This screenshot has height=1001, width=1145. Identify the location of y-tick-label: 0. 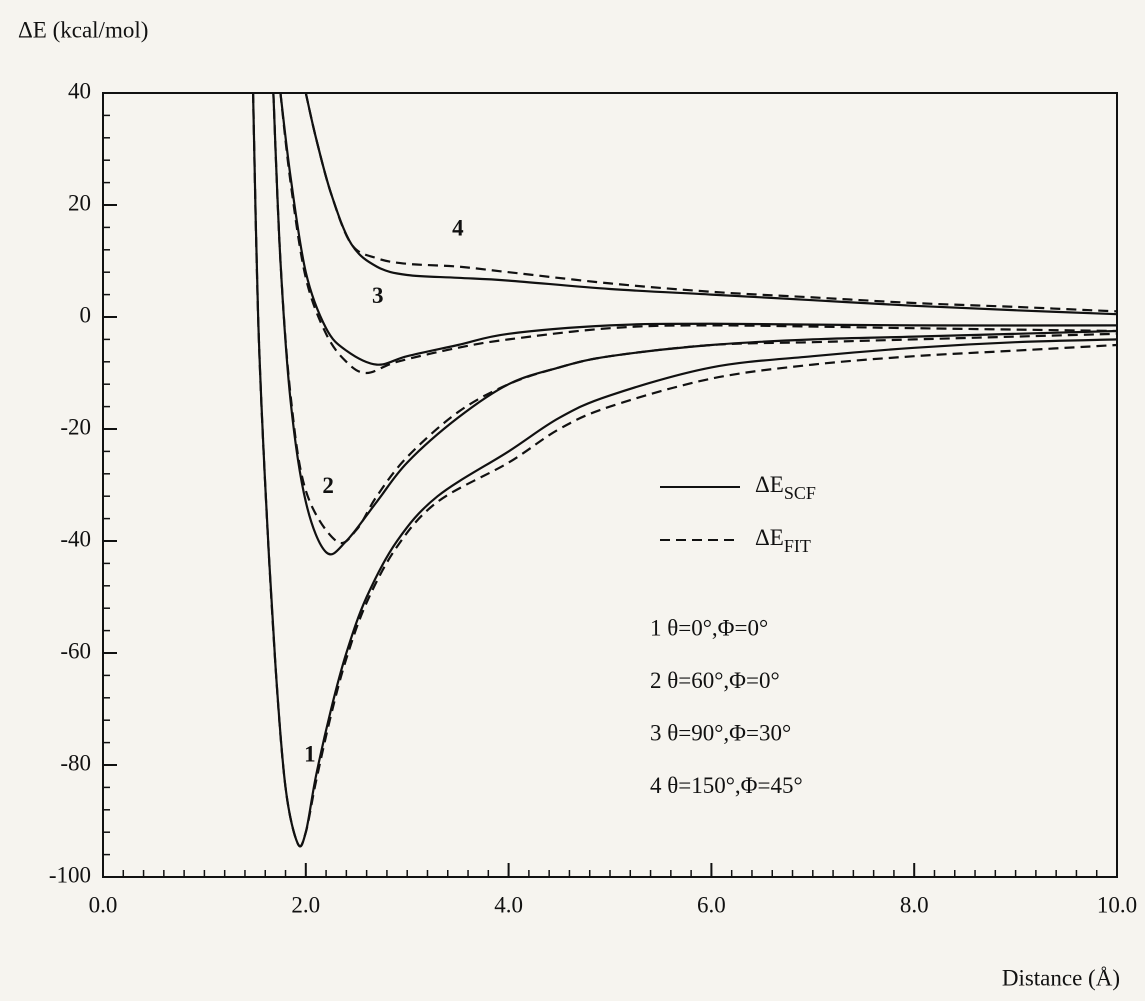
(86, 314).